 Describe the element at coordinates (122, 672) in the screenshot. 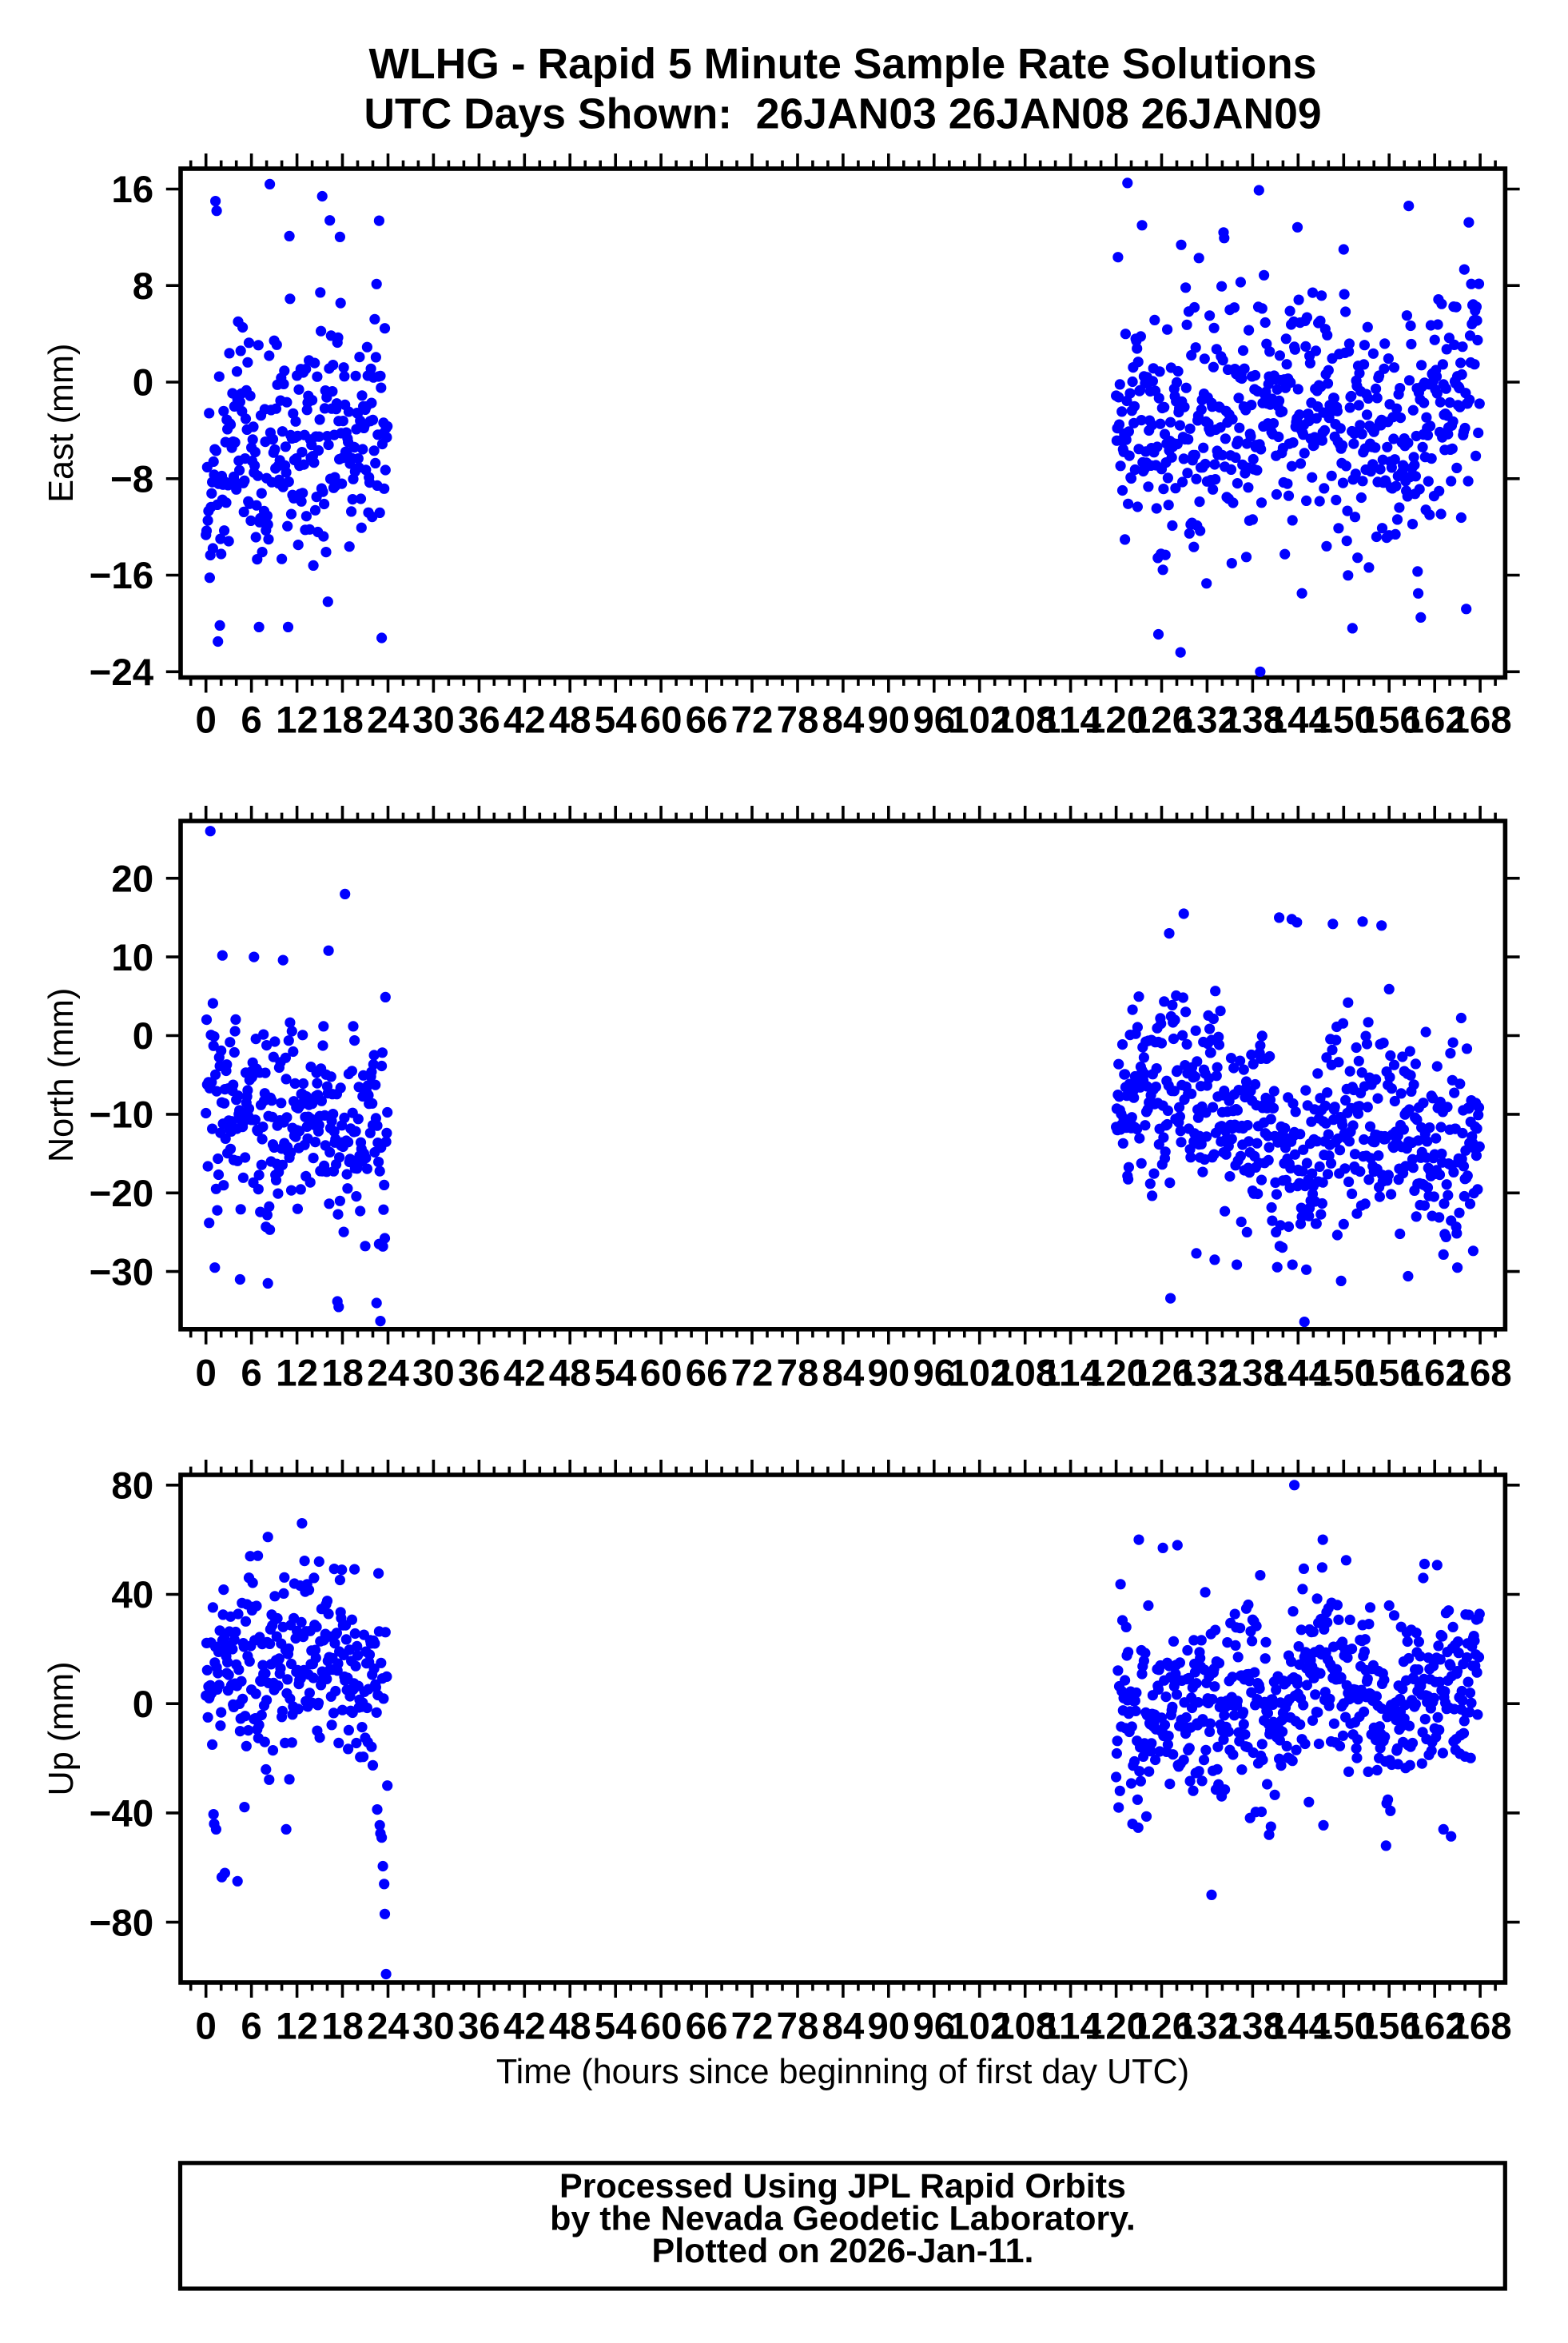

I see `svg-text: −24` at that location.